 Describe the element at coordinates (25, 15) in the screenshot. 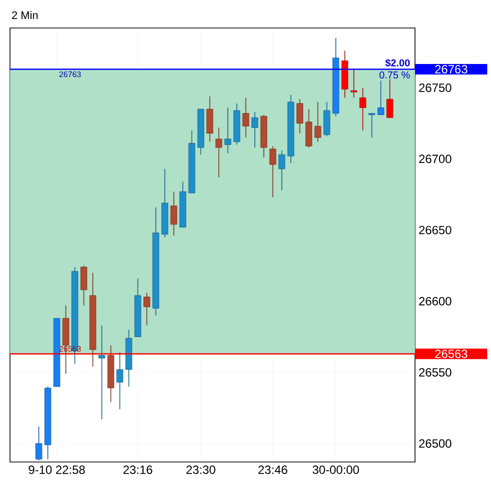

I see `chart-title: 2 Min` at that location.